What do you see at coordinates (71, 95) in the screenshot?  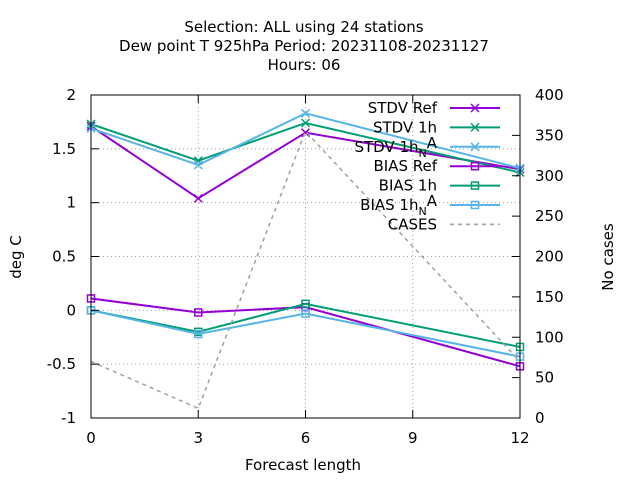 I see `y-tick-label-left: 2` at bounding box center [71, 95].